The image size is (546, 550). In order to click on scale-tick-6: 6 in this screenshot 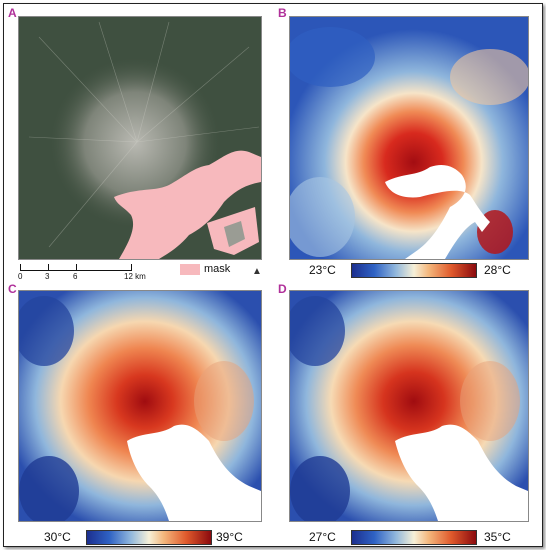, I will do `click(75, 276)`.